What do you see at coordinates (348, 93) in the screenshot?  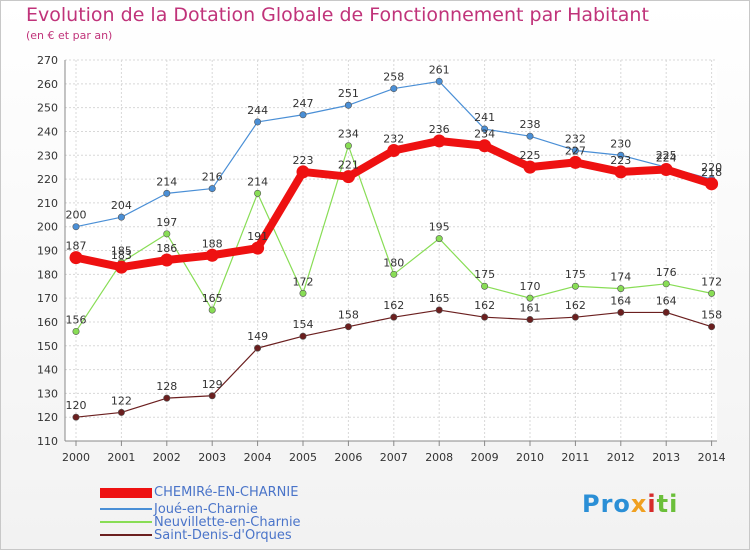 I see `data-label: 251` at bounding box center [348, 93].